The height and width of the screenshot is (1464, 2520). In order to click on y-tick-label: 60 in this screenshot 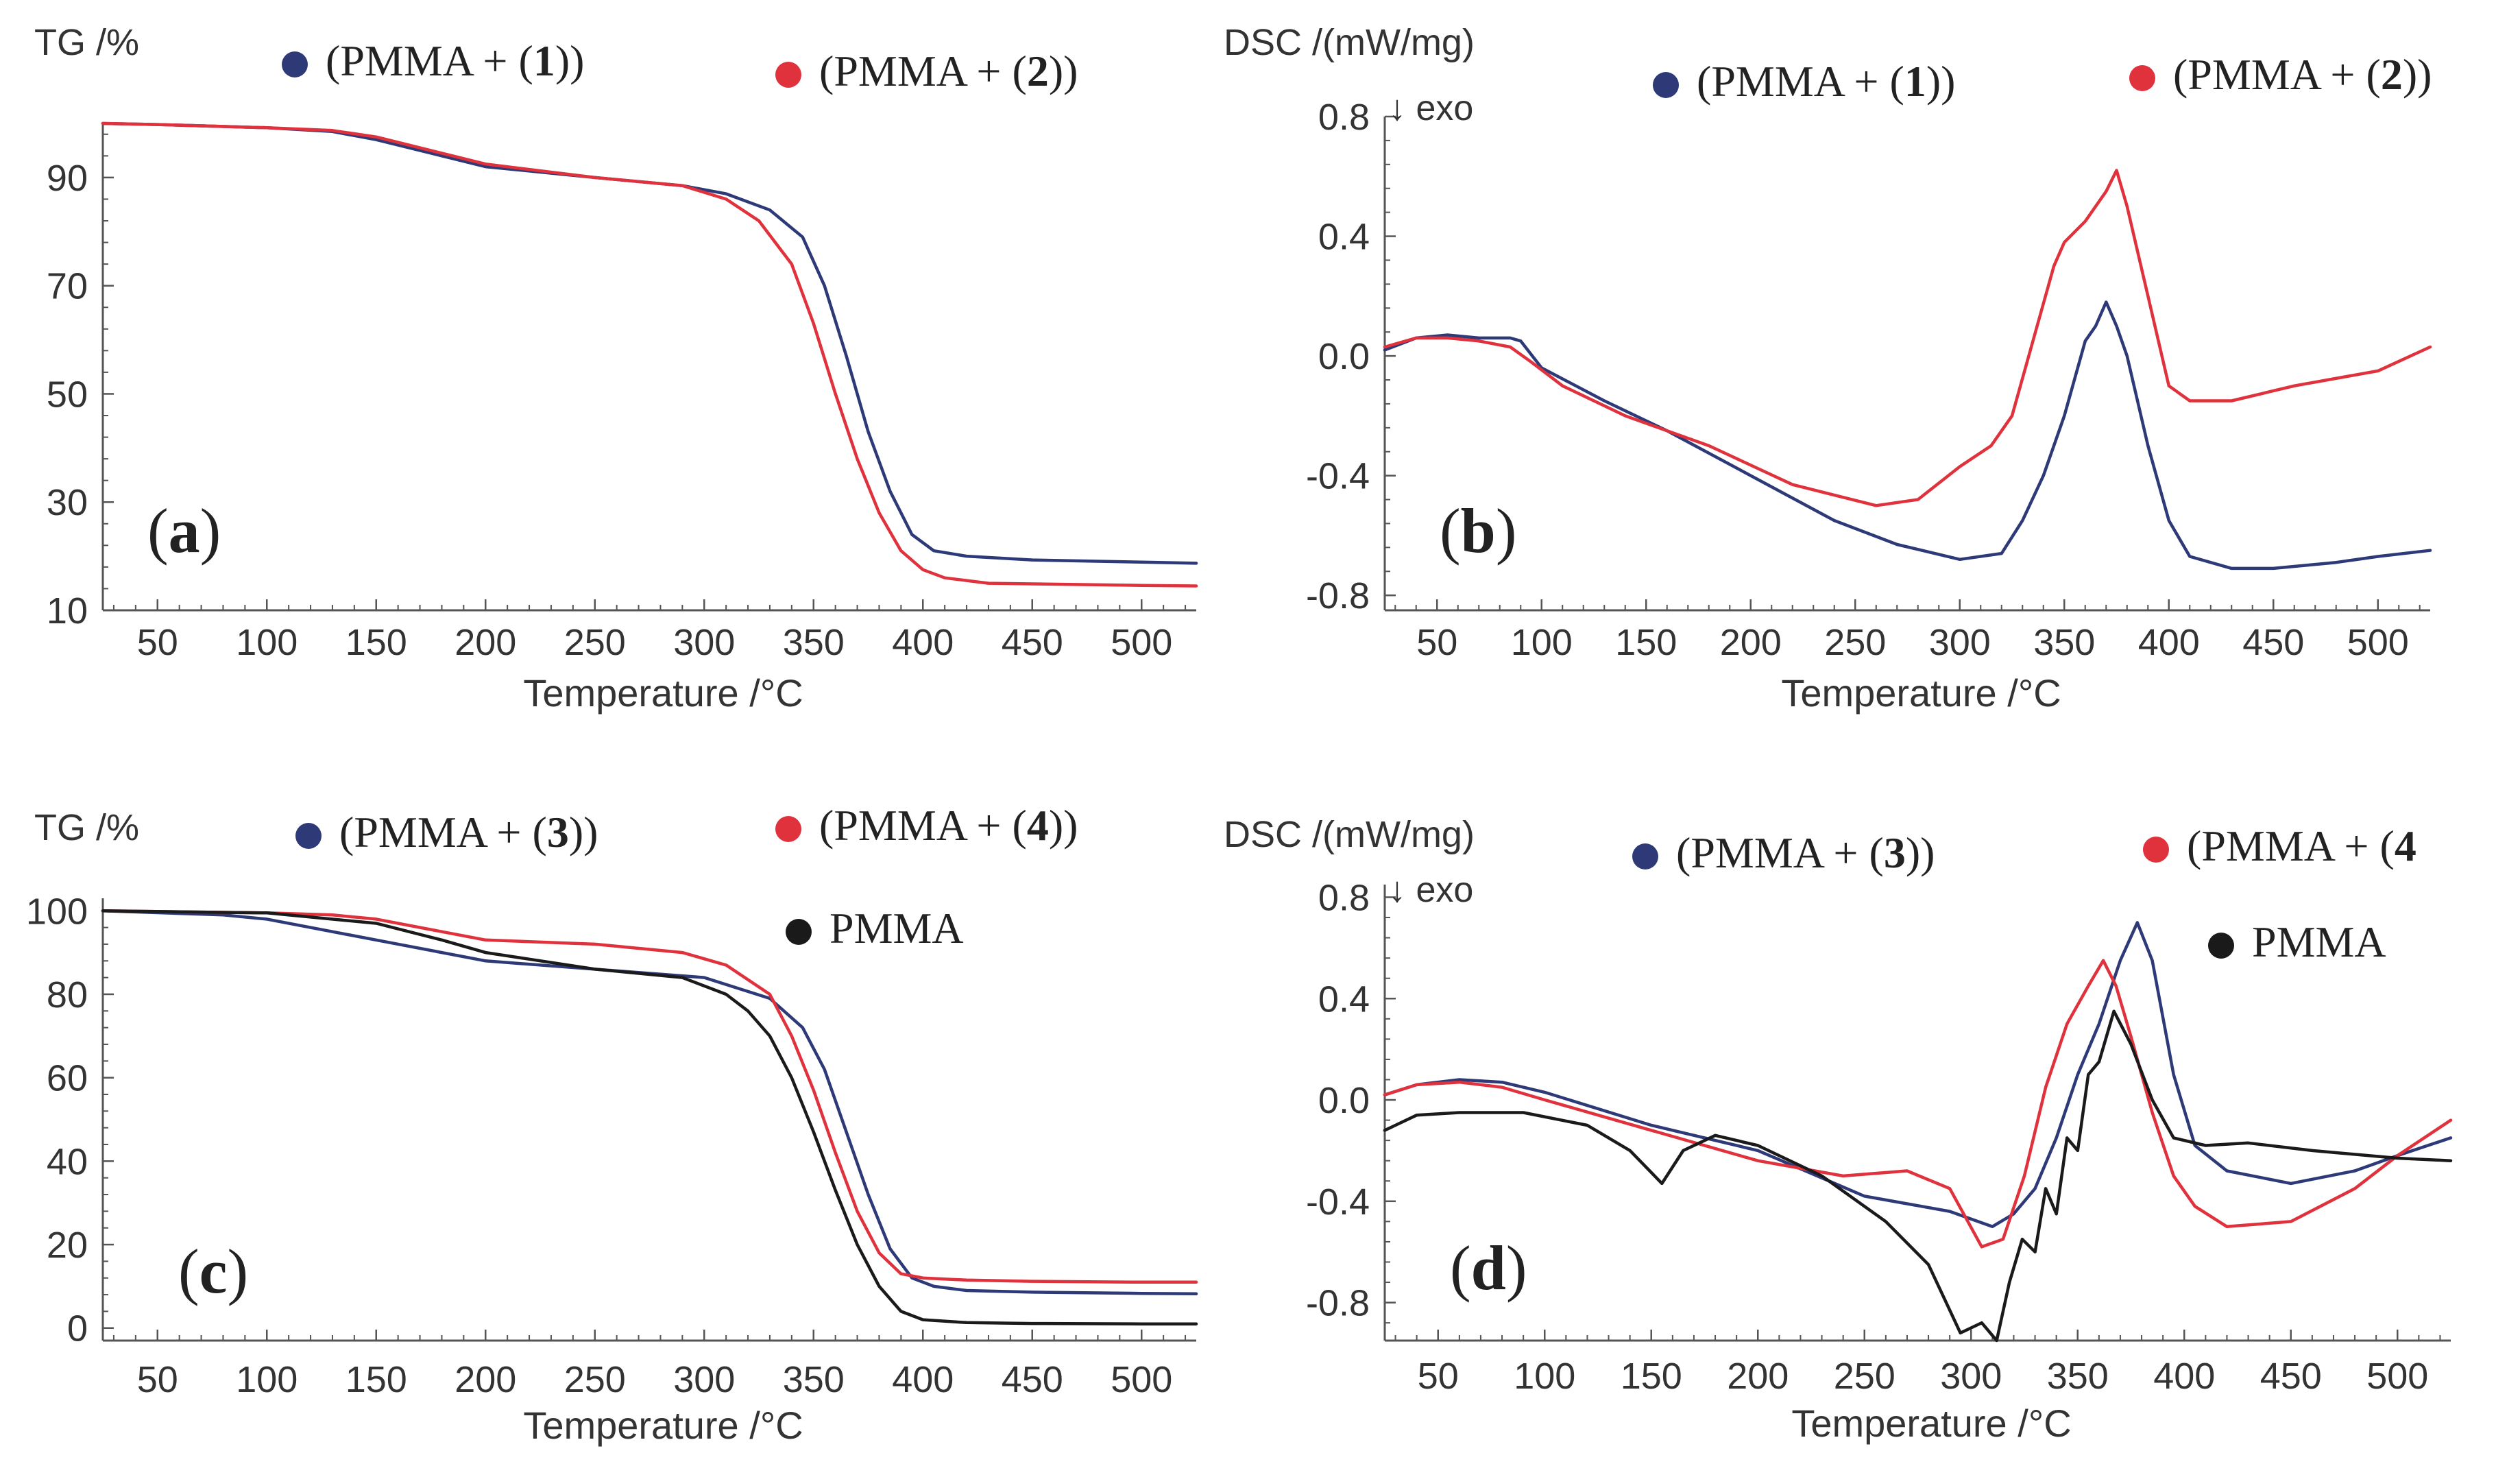, I will do `click(67, 1078)`.